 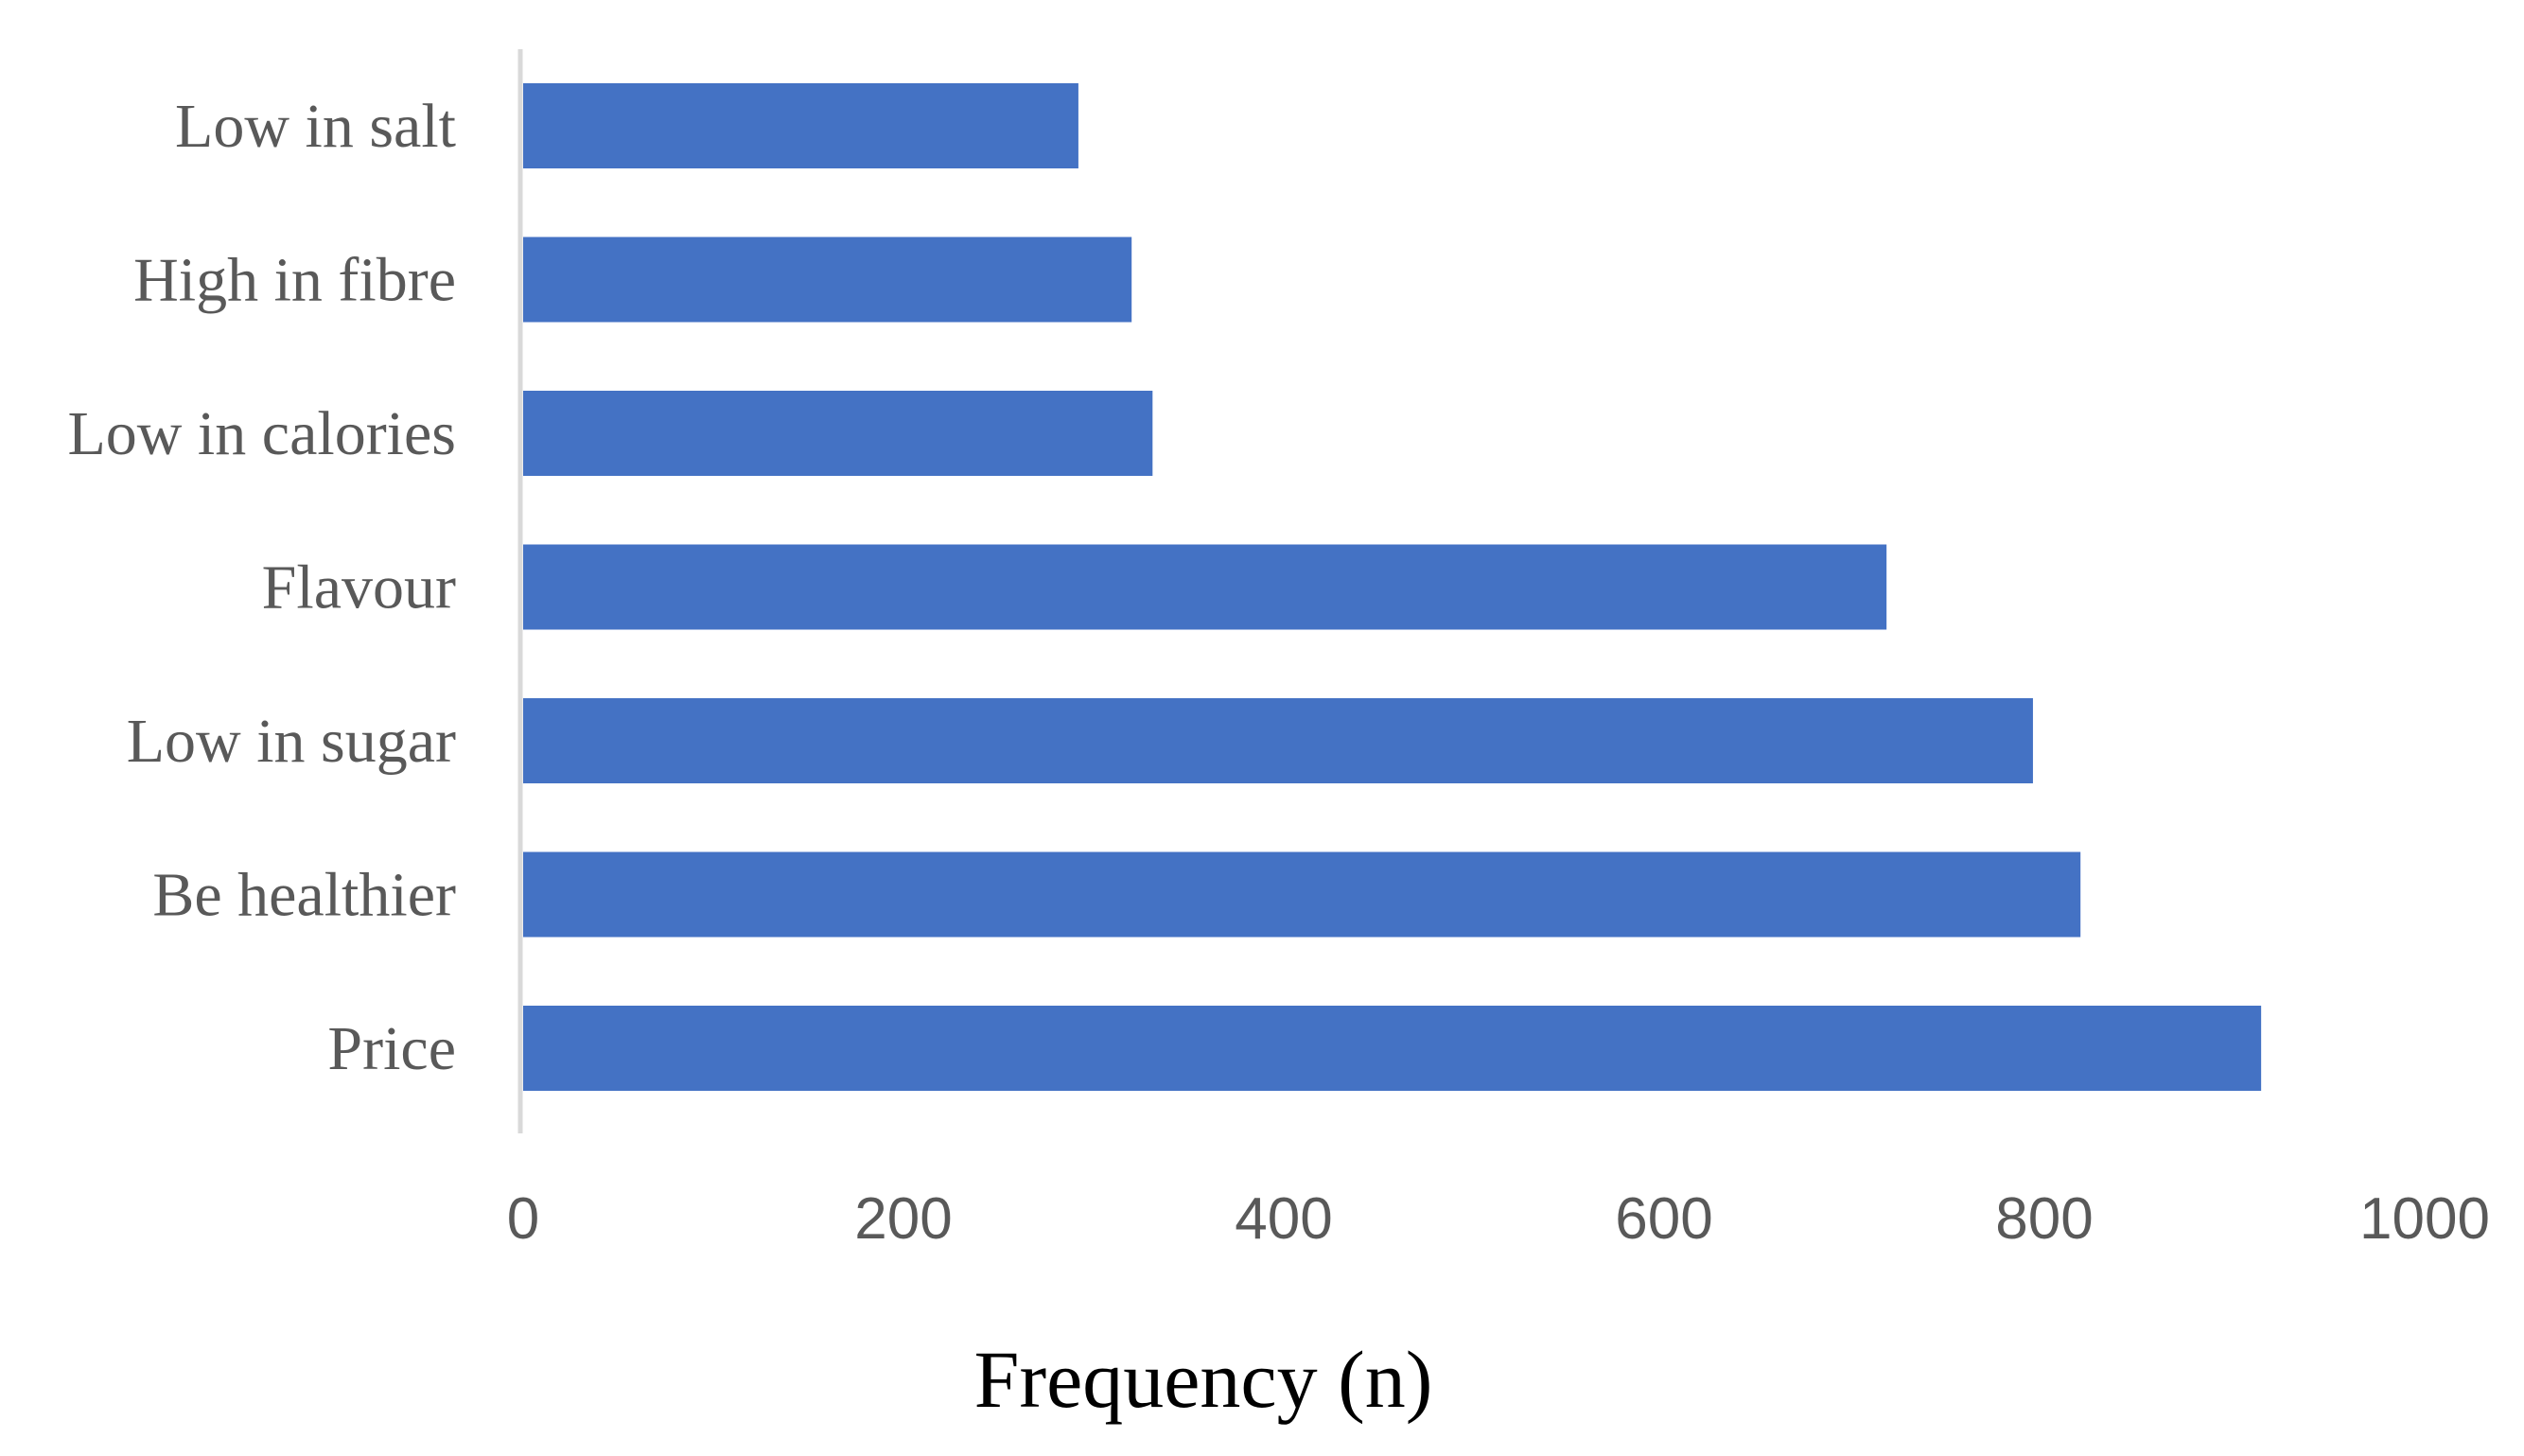 I want to click on bar-high-in-fibre, so click(x=827, y=280).